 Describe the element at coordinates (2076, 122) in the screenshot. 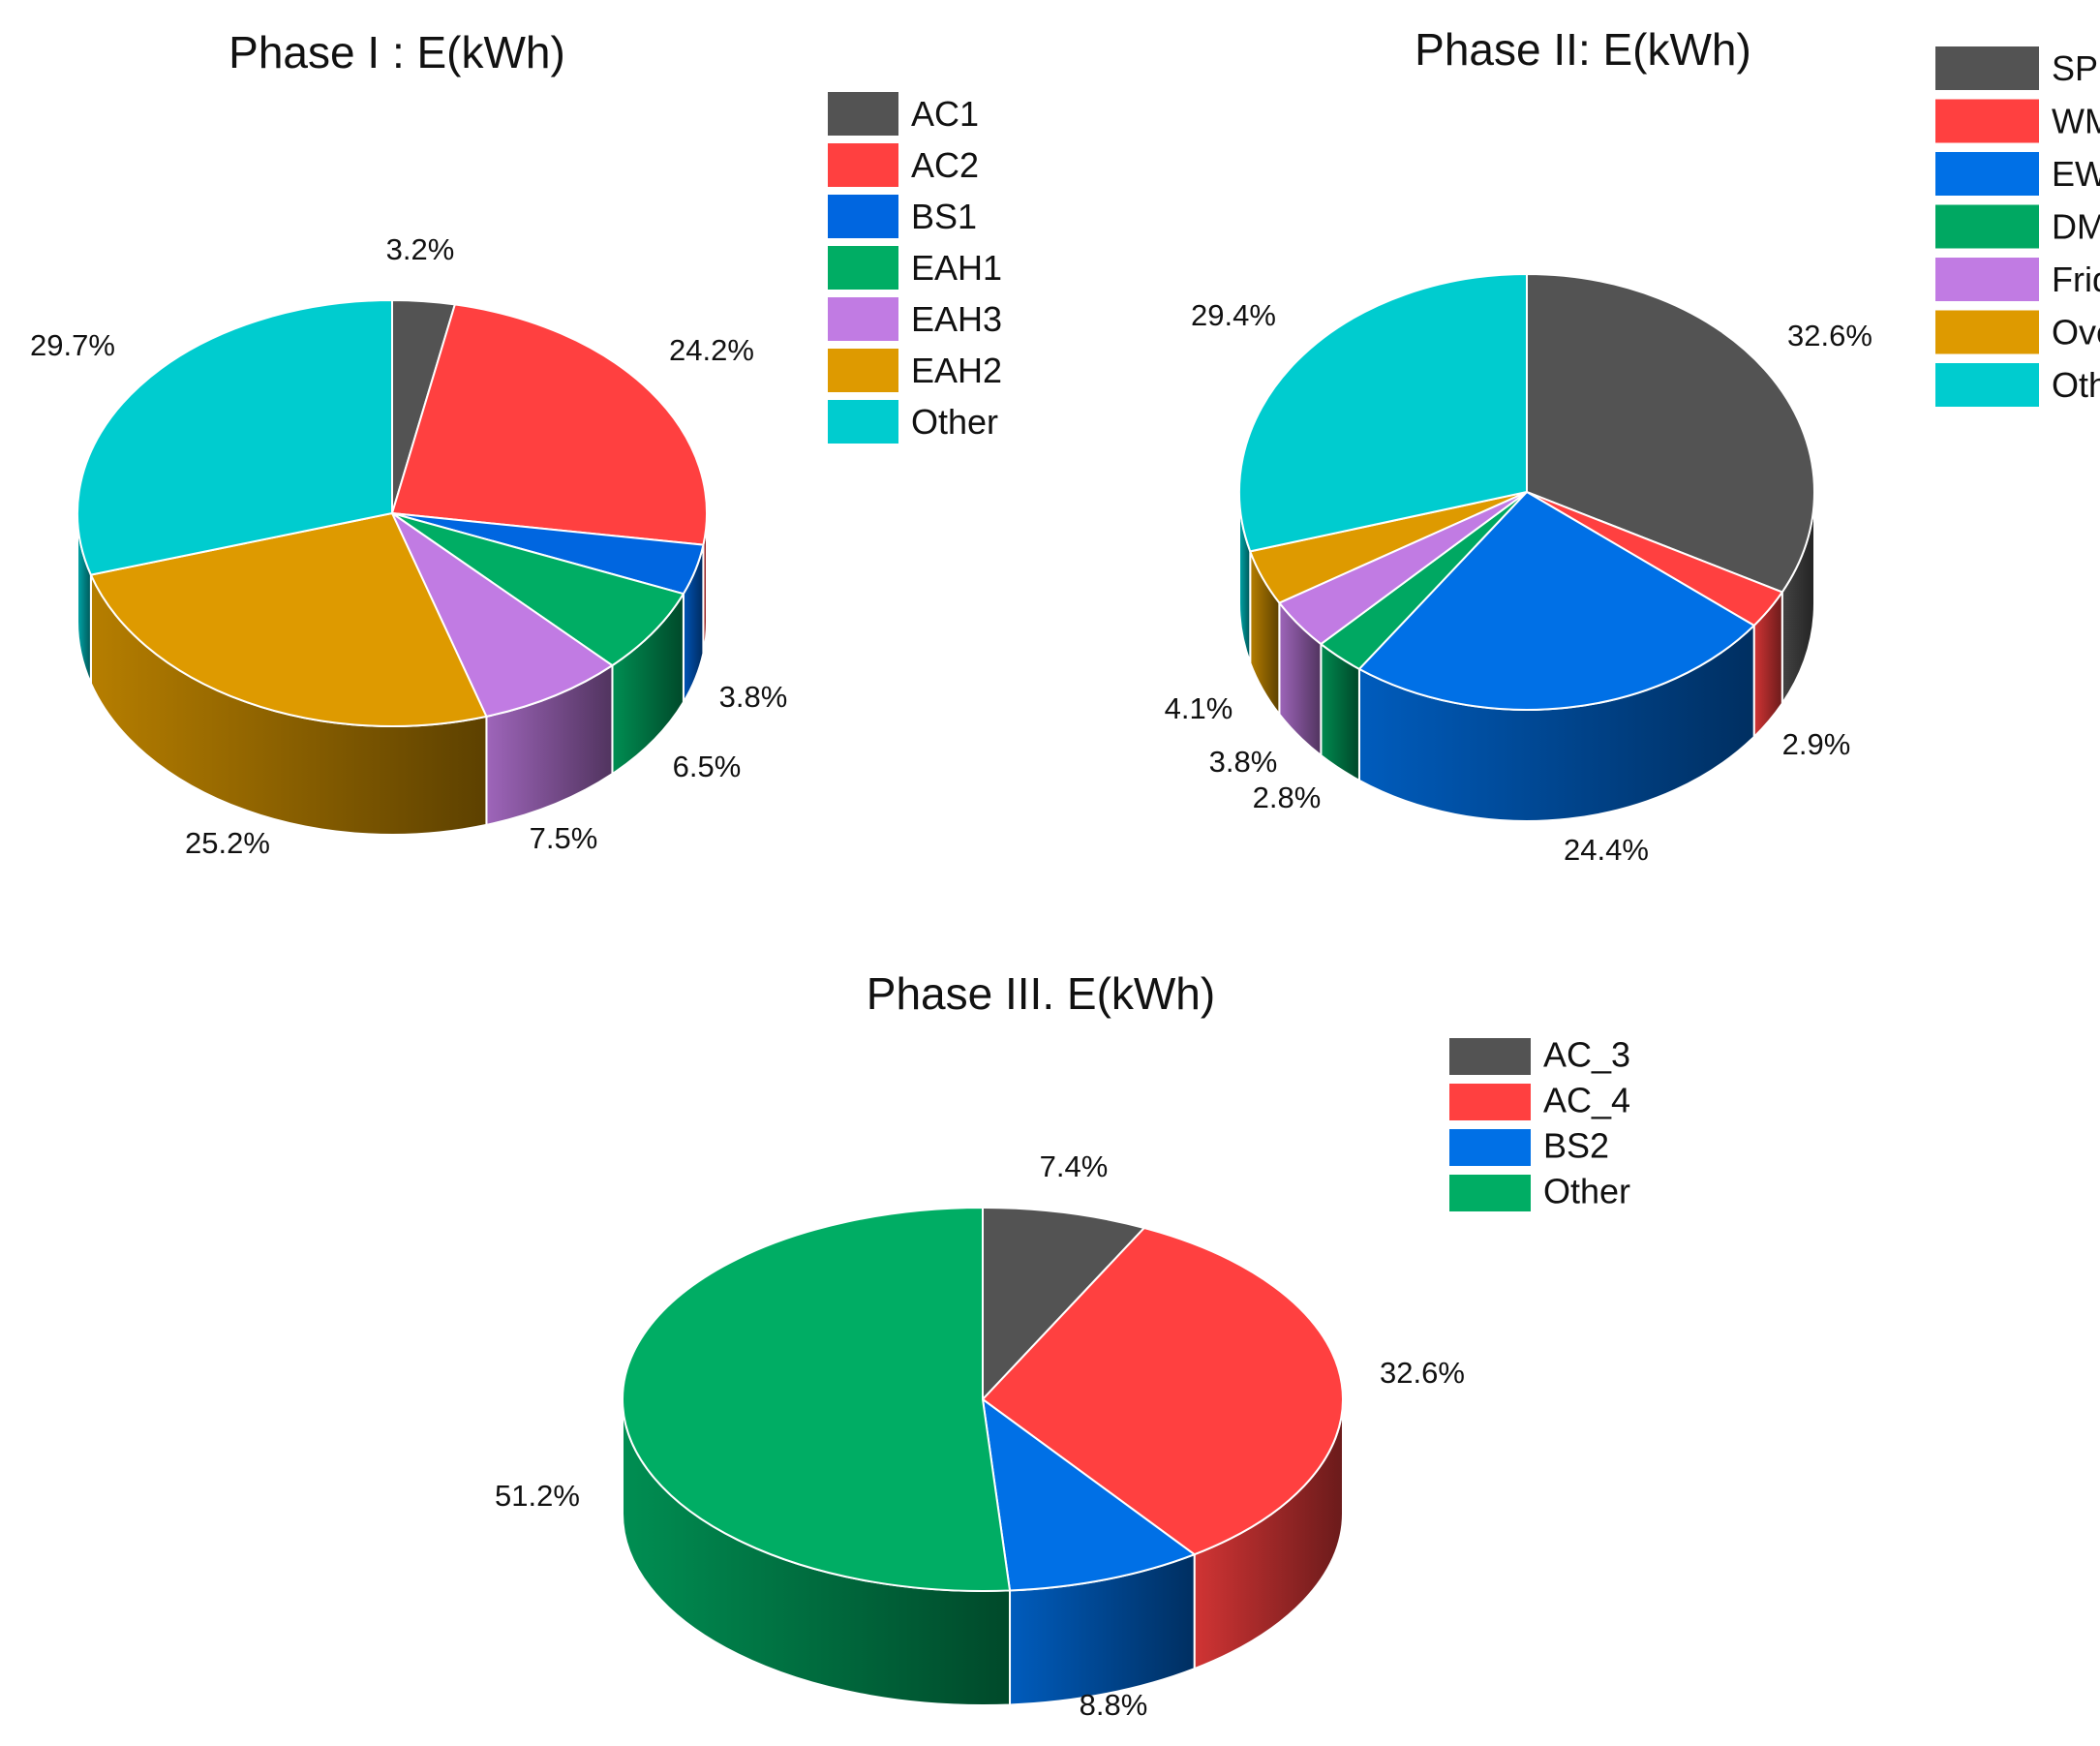

I see `legend-label-wm: WM` at that location.